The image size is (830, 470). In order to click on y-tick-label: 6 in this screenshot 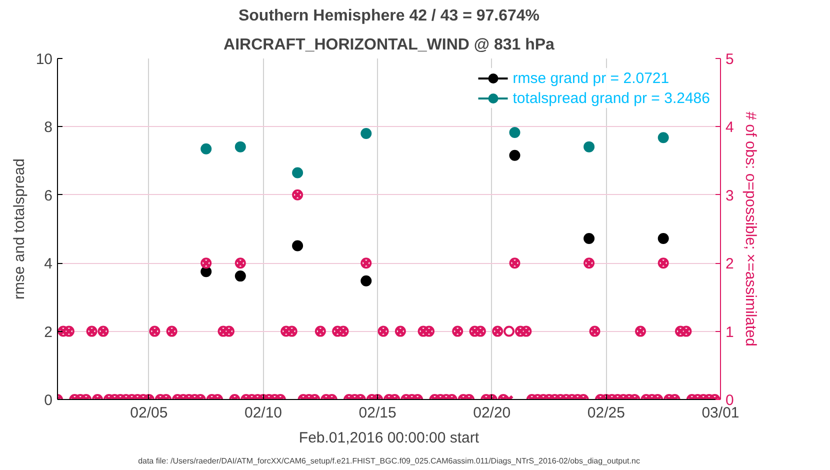, I will do `click(48, 195)`.